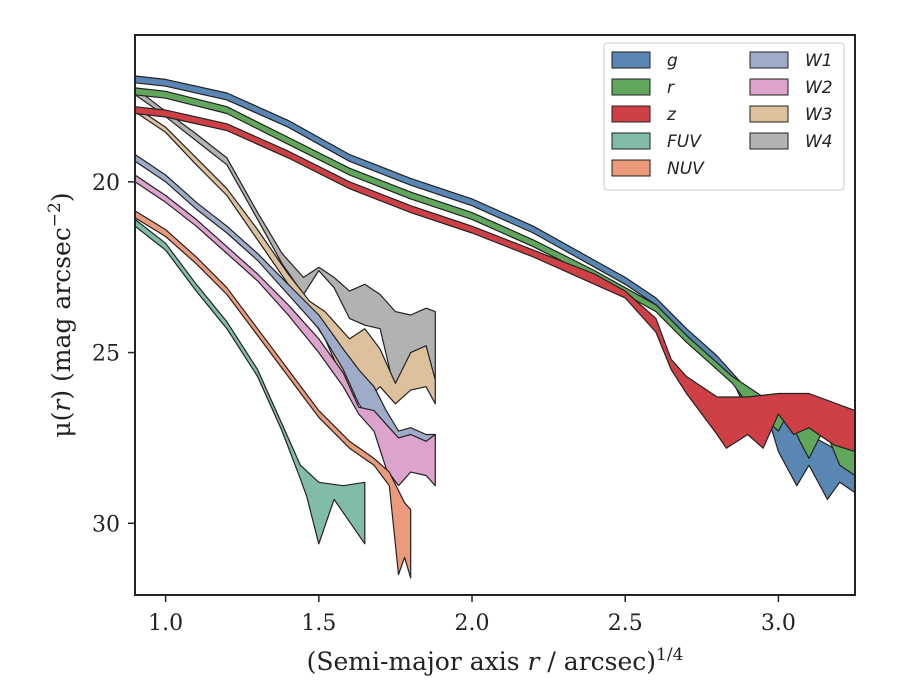 The width and height of the screenshot is (900, 700). Describe the element at coordinates (631, 141) in the screenshot. I see `legend-swatch-fuv` at that location.